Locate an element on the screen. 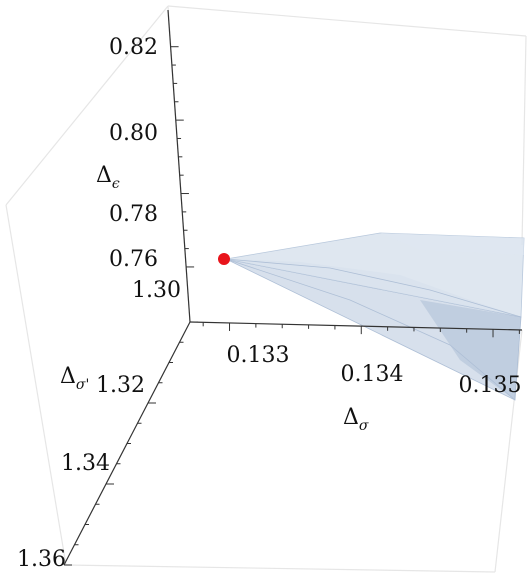 The width and height of the screenshot is (529, 575). y-axis-label: Δσ' is located at coordinates (74, 378).